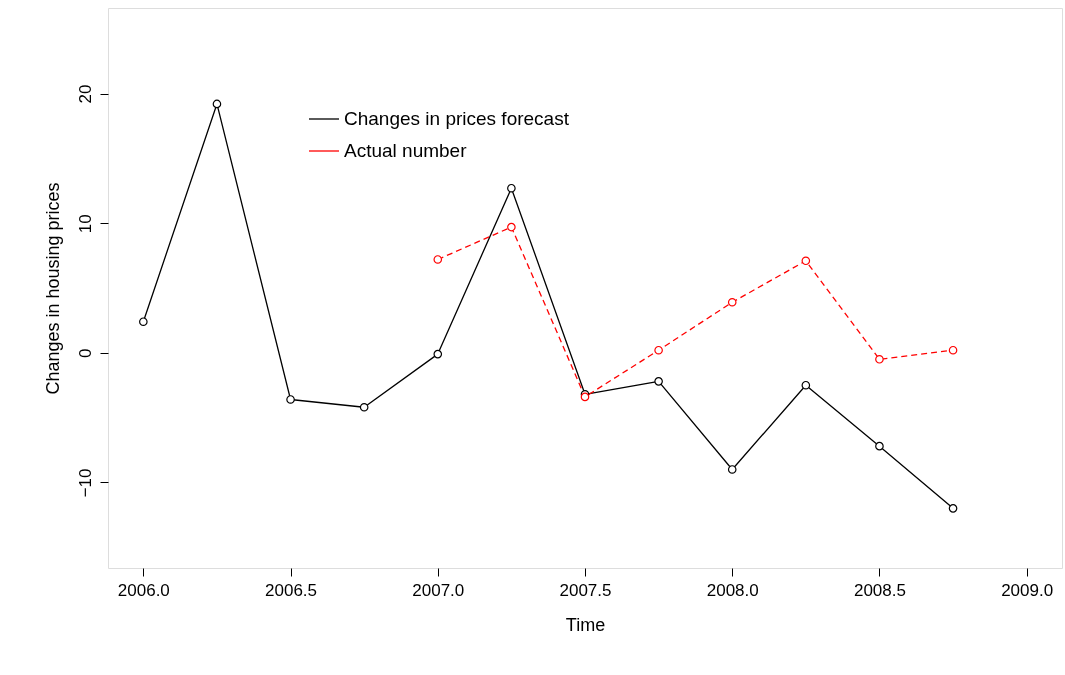 Image resolution: width=1065 pixels, height=675 pixels. I want to click on x-tick-label: 2009.0, so click(1027, 590).